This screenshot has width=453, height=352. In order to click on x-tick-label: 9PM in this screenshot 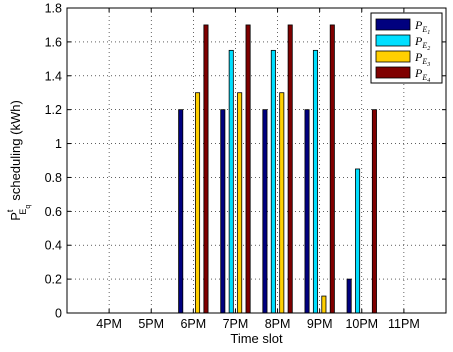, I will do `click(320, 324)`.